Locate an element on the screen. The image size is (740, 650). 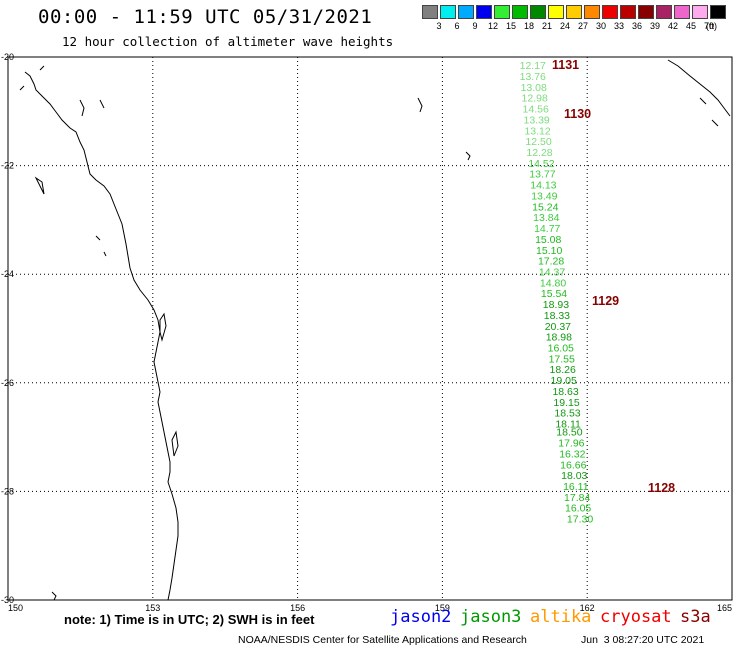
new-caledonia-islet is located at coordinates (709, 112).